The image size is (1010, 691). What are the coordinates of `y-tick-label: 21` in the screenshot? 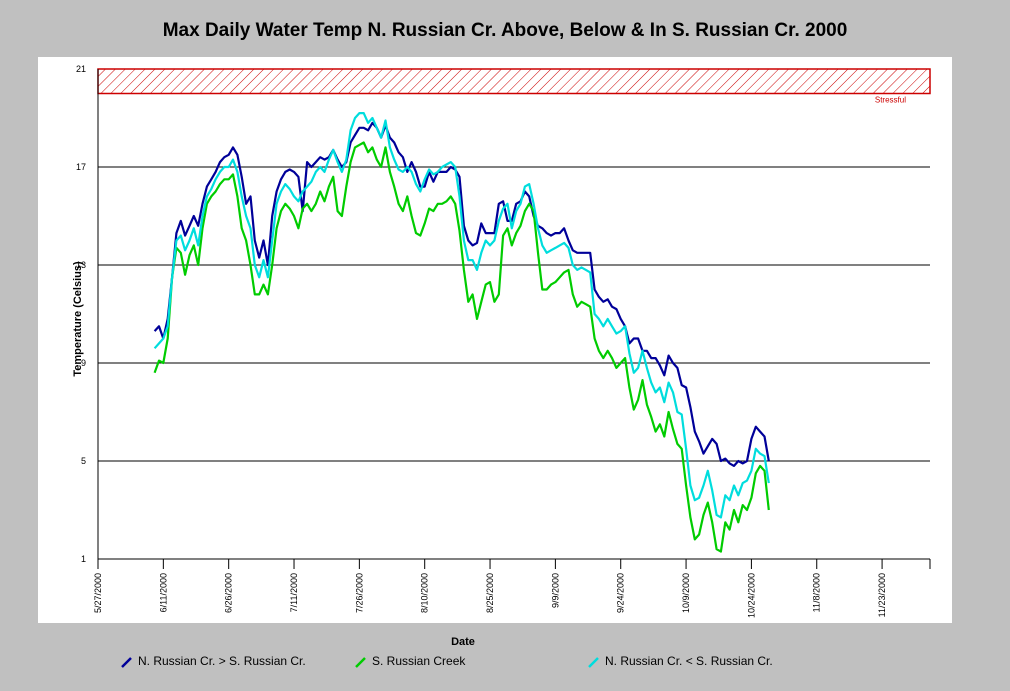 It's located at (81, 69).